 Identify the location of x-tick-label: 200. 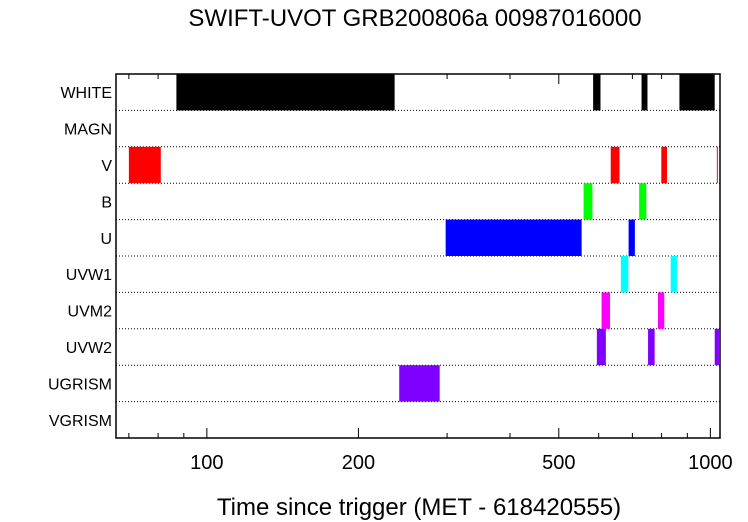
(358, 463).